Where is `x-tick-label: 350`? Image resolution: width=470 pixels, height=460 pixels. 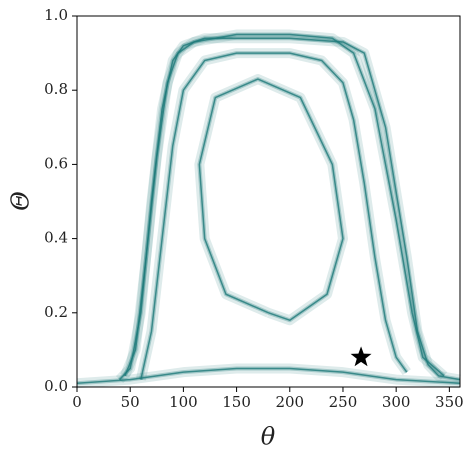
x-tick-label: 350 is located at coordinates (449, 402).